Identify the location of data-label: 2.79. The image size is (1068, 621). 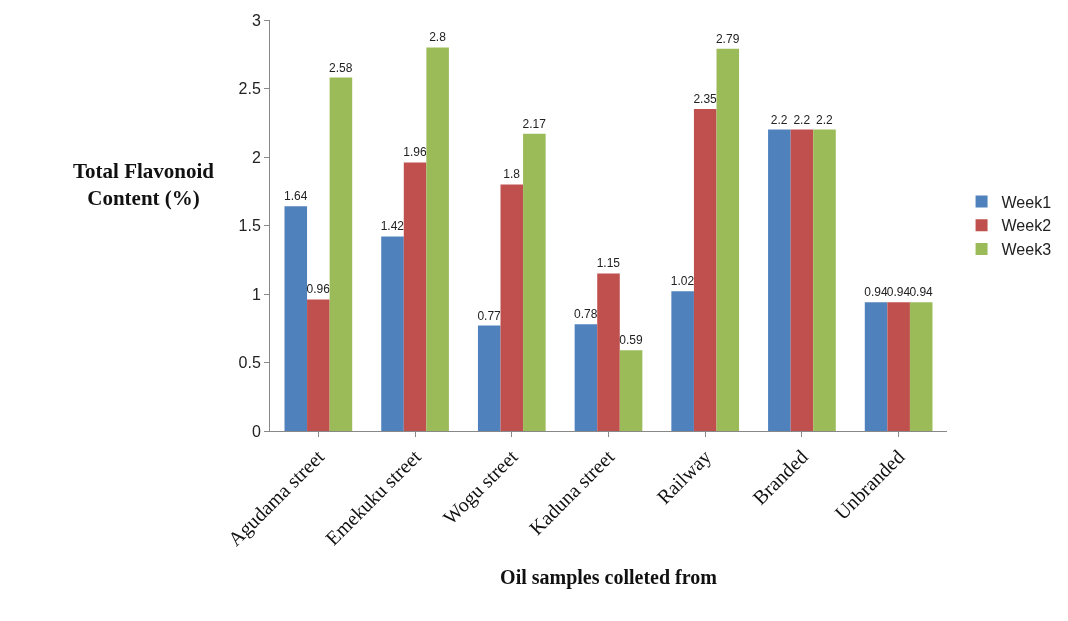
(727, 38).